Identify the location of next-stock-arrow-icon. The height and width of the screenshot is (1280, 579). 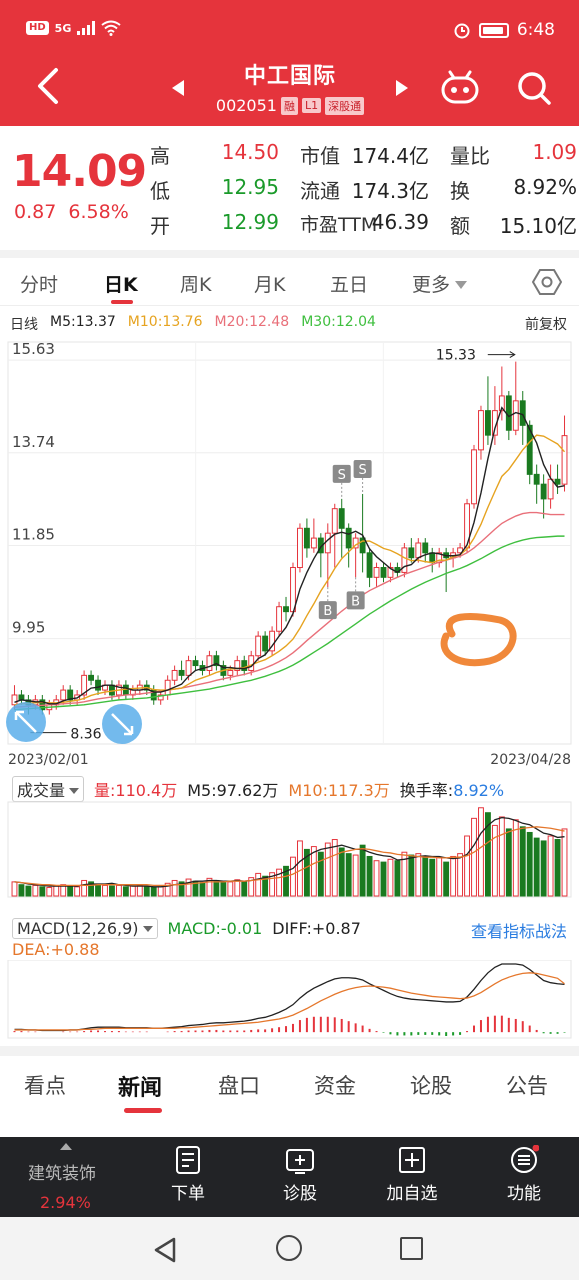
(402, 88).